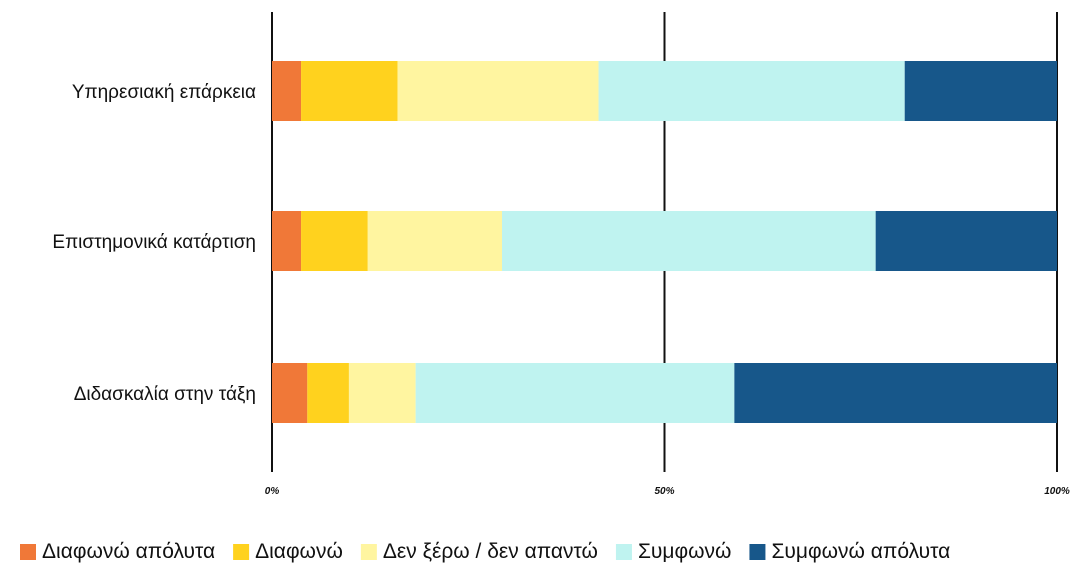  Describe the element at coordinates (1057, 491) in the screenshot. I see `x-tick-label: 100%` at that location.